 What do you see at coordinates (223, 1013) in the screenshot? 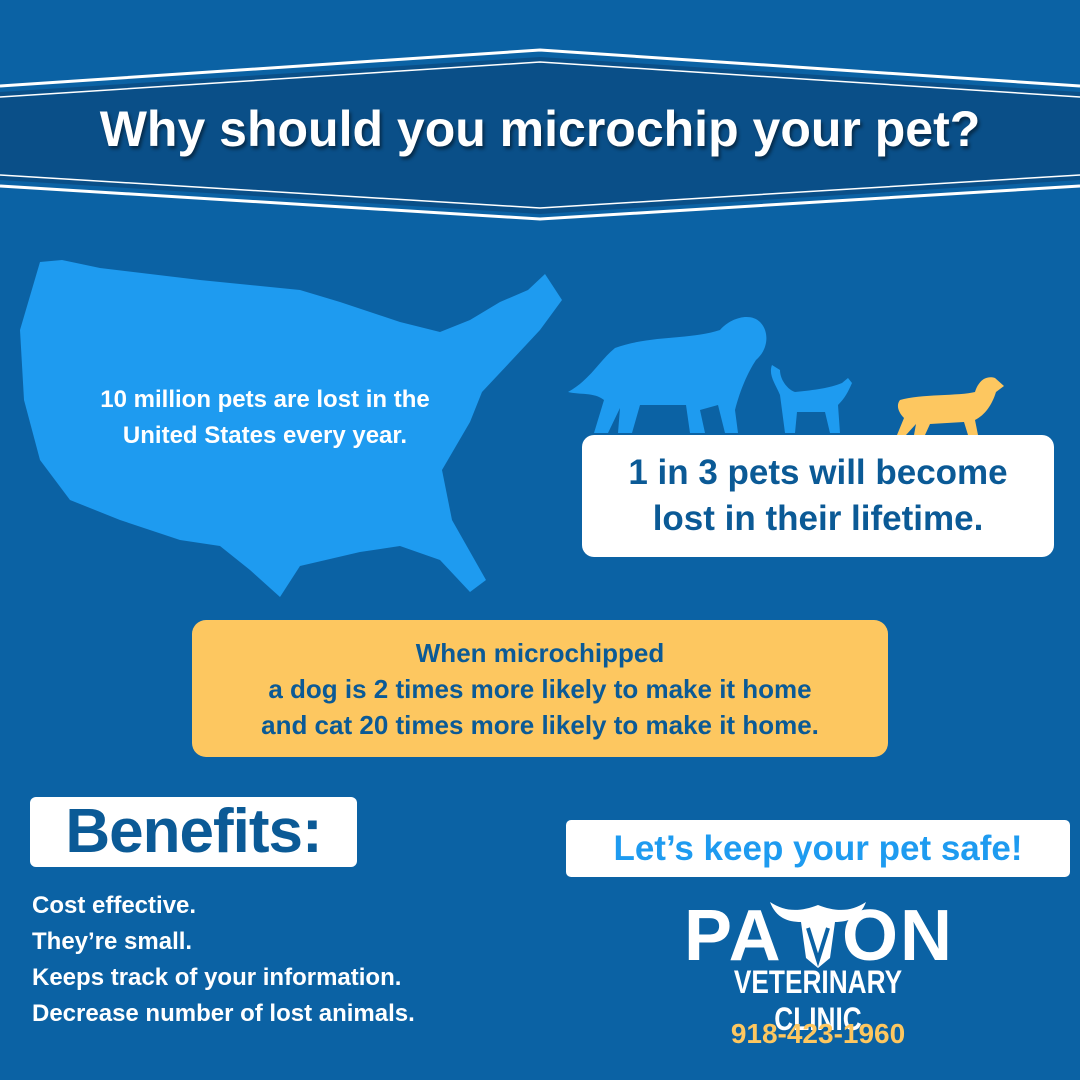
I see `benefit-item: Decrease number of lost animals.` at bounding box center [223, 1013].